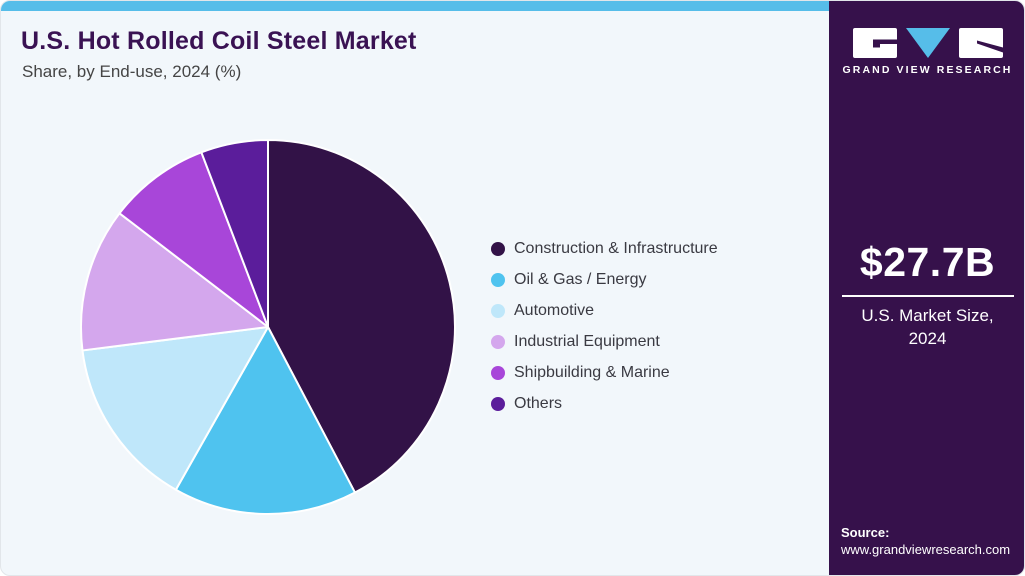  I want to click on market-size-value: $27.7B, so click(927, 262).